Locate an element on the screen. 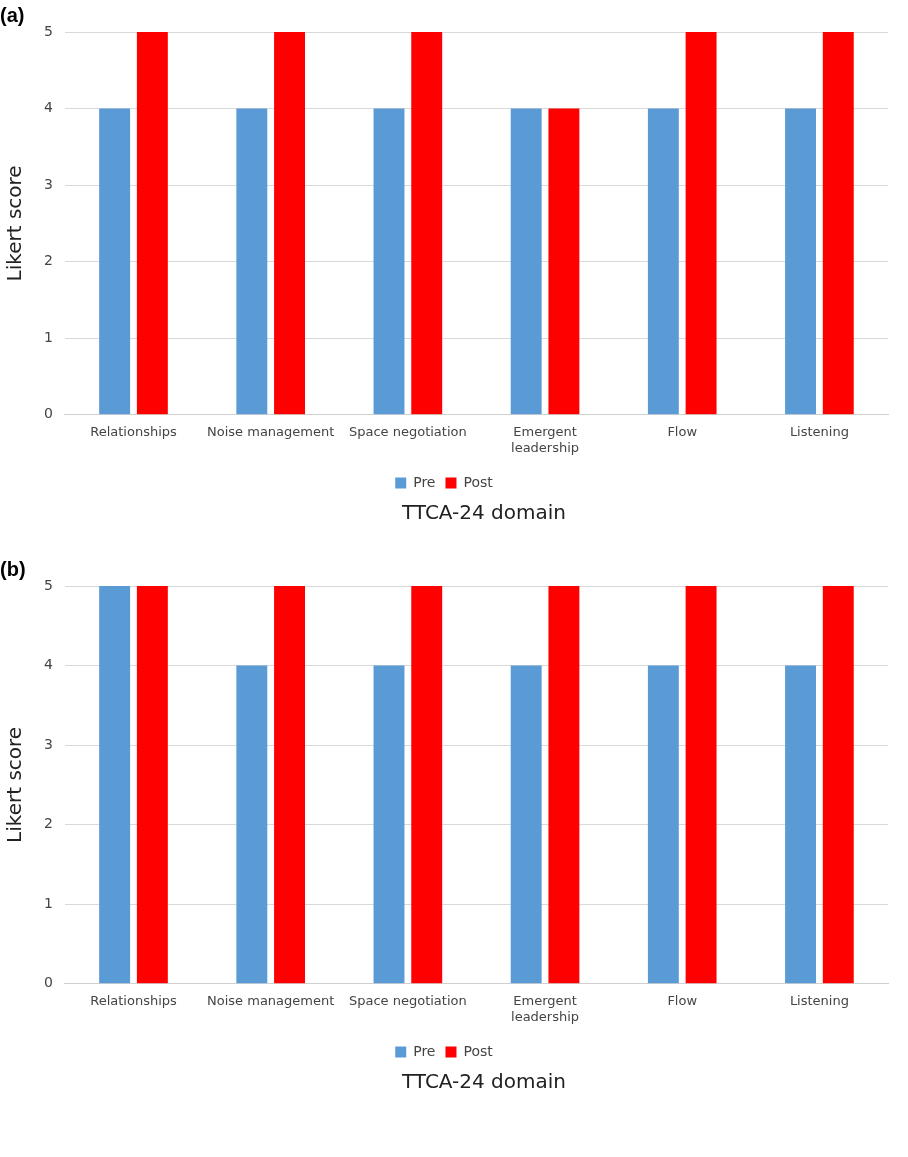 The height and width of the screenshot is (1157, 908). chart-title: (b) is located at coordinates (13, 568).